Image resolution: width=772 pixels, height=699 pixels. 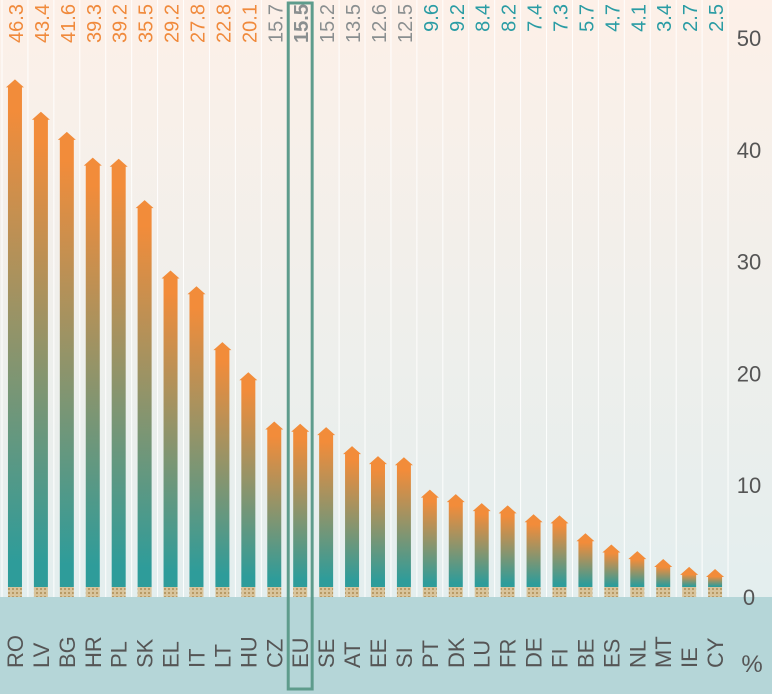 What do you see at coordinates (67, 652) in the screenshot?
I see `category-label: BG` at bounding box center [67, 652].